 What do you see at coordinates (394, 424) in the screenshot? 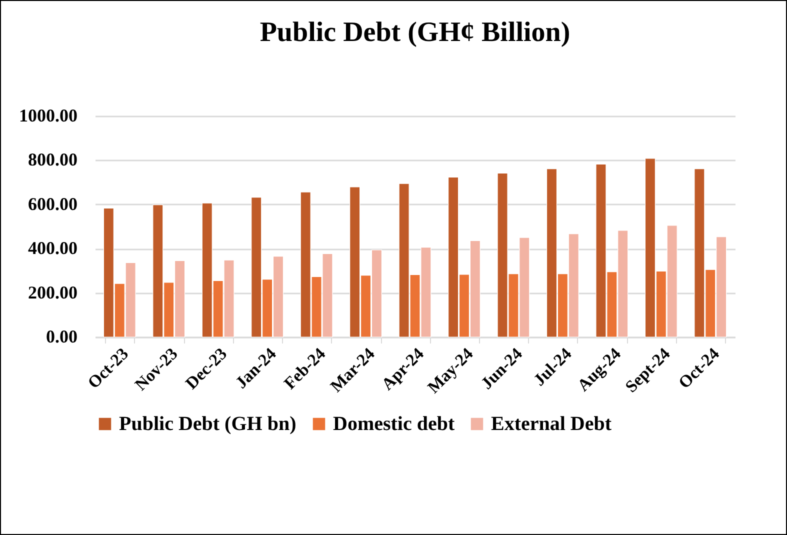
I see `legend-label: Domestic debt` at bounding box center [394, 424].